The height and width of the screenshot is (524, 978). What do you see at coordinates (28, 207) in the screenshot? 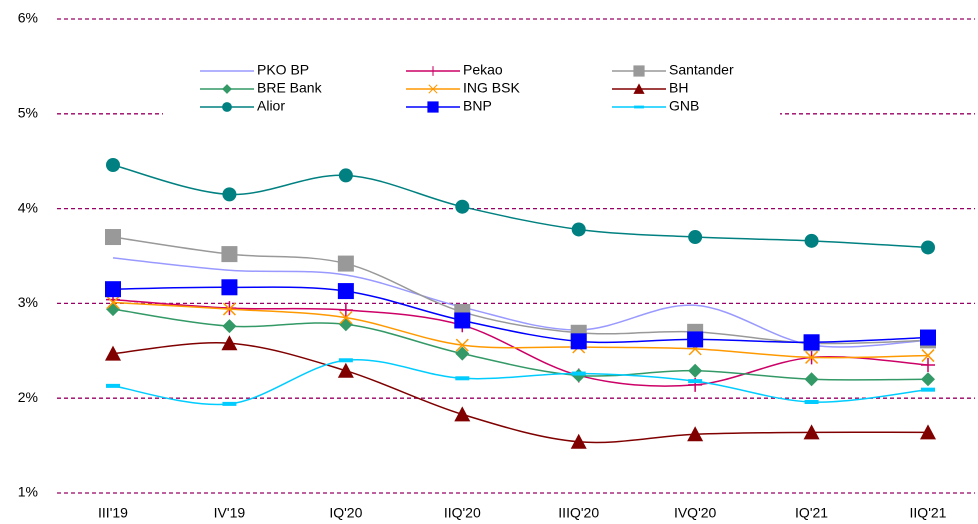
I see `y-tick-label: 4%` at bounding box center [28, 207].